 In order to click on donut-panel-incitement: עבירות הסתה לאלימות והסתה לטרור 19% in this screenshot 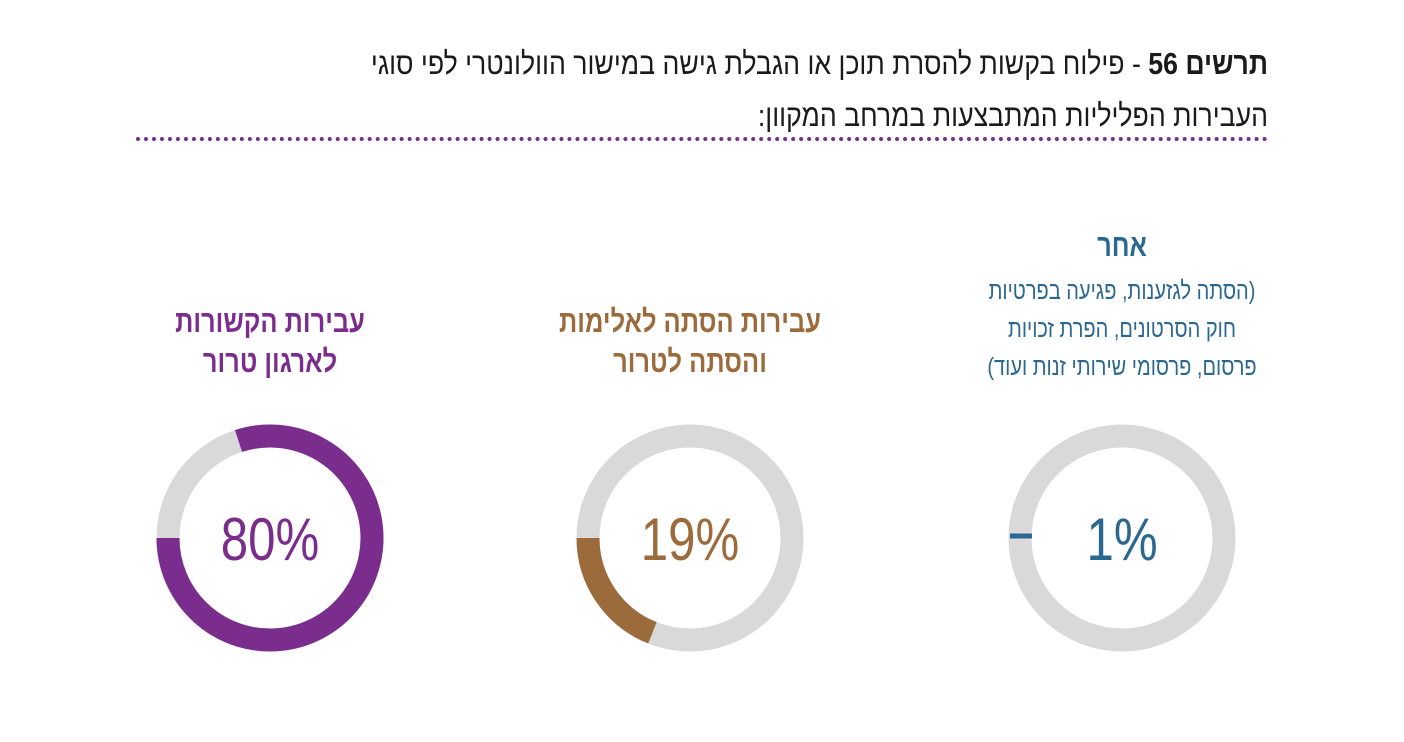, I will do `click(690, 440)`.